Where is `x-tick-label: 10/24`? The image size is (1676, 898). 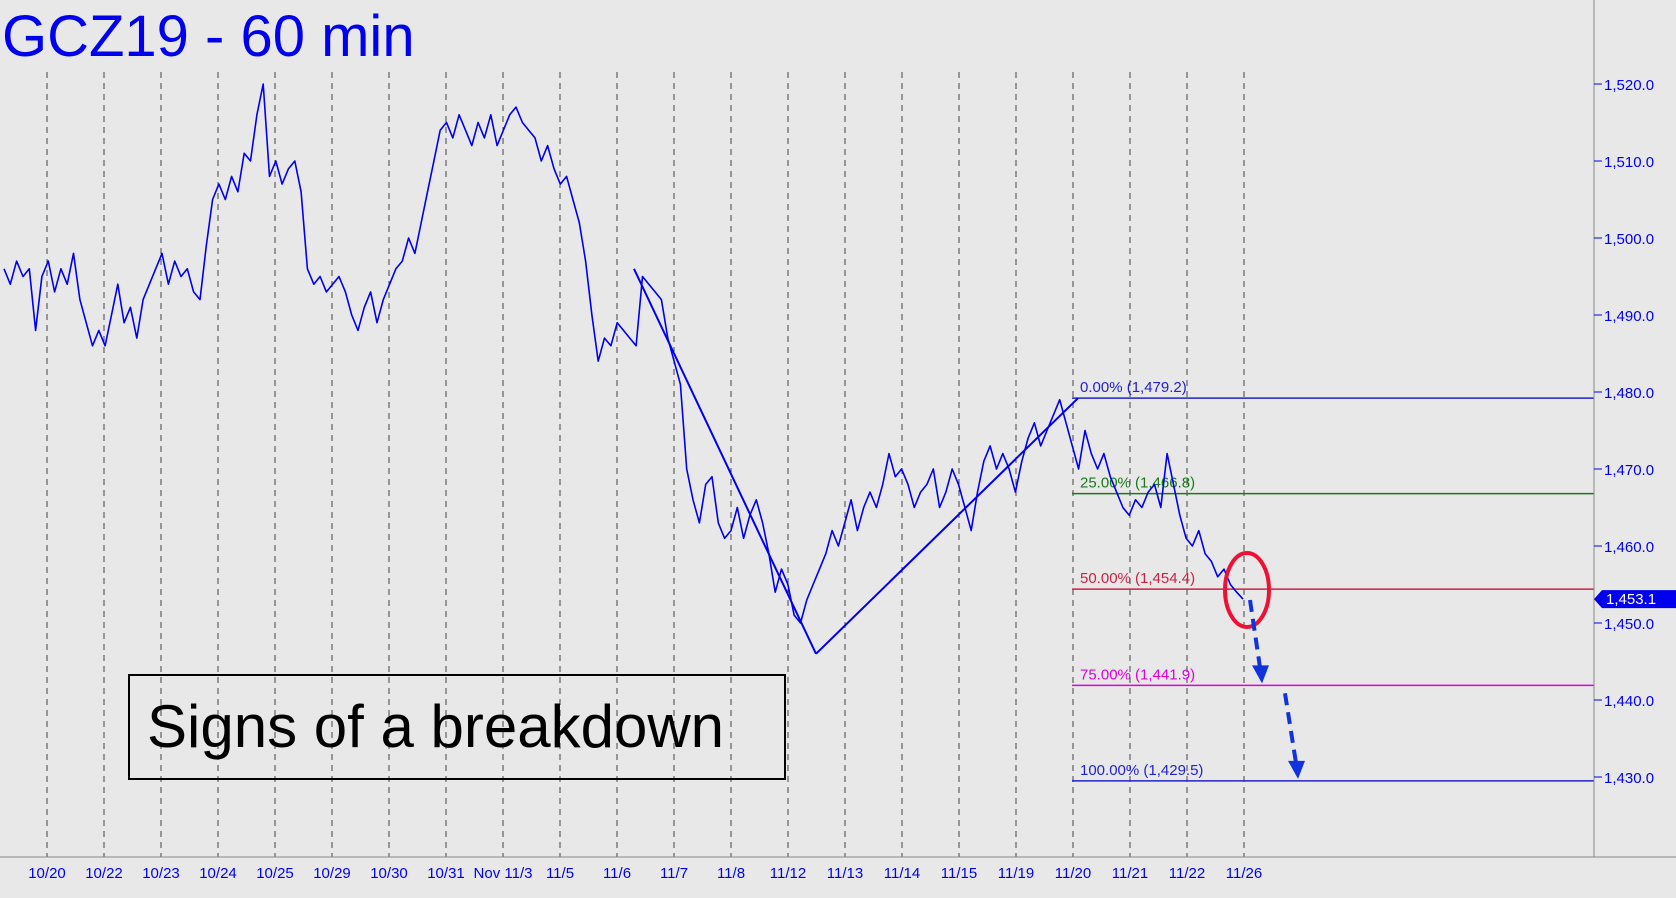
x-tick-label: 10/24 is located at coordinates (218, 873).